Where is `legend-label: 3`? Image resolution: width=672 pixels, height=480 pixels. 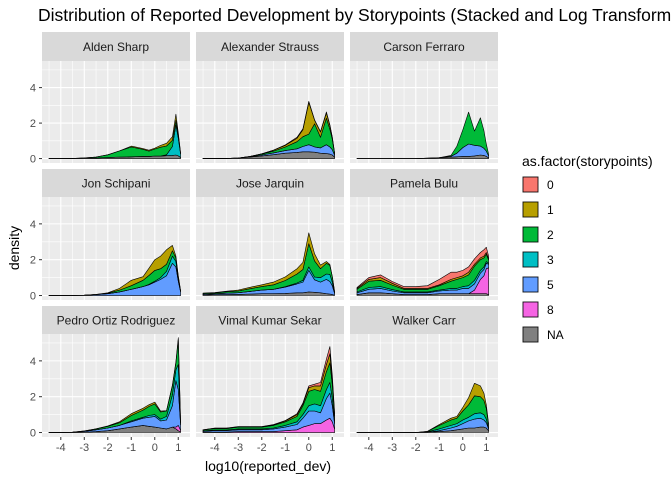
legend-label: 3 is located at coordinates (550, 260).